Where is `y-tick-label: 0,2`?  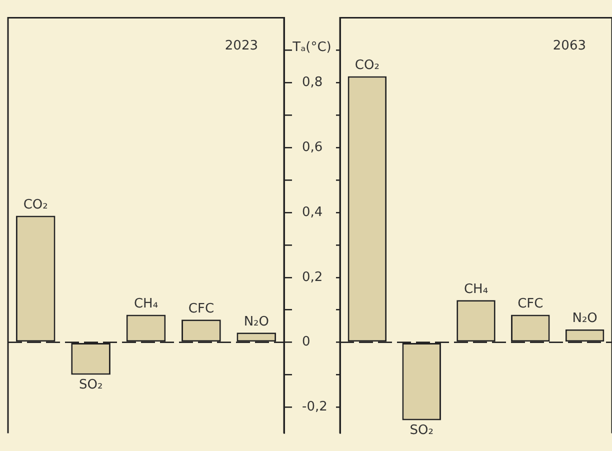 y-tick-label: 0,2 is located at coordinates (312, 277).